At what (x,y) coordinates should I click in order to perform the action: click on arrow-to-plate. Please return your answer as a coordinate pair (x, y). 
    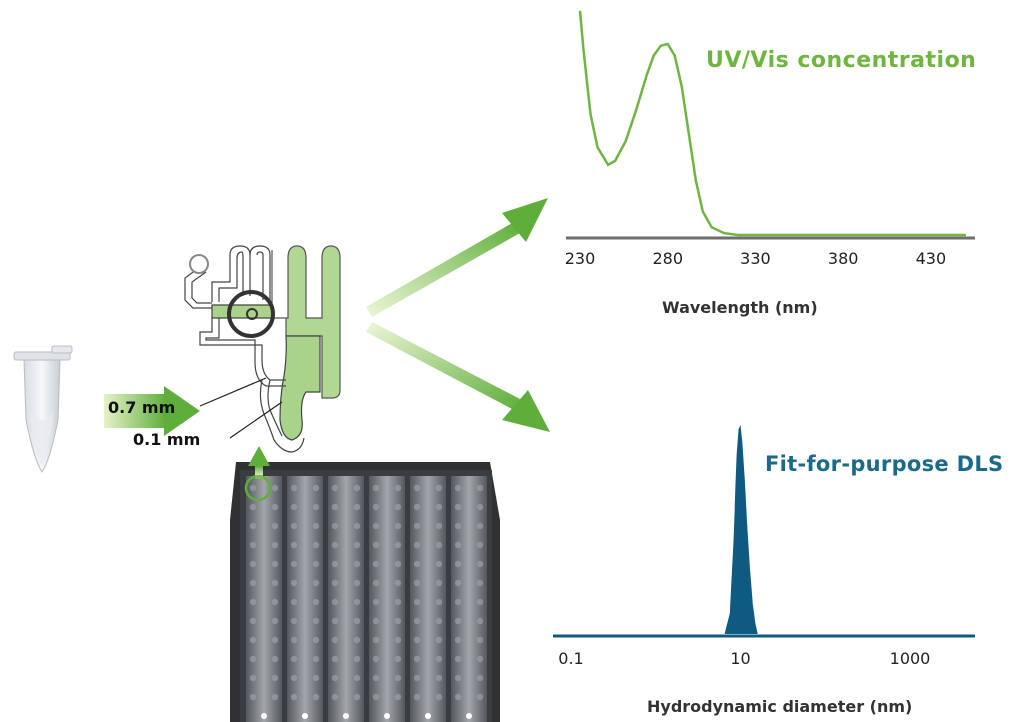
    Looking at the image, I should click on (152, 411).